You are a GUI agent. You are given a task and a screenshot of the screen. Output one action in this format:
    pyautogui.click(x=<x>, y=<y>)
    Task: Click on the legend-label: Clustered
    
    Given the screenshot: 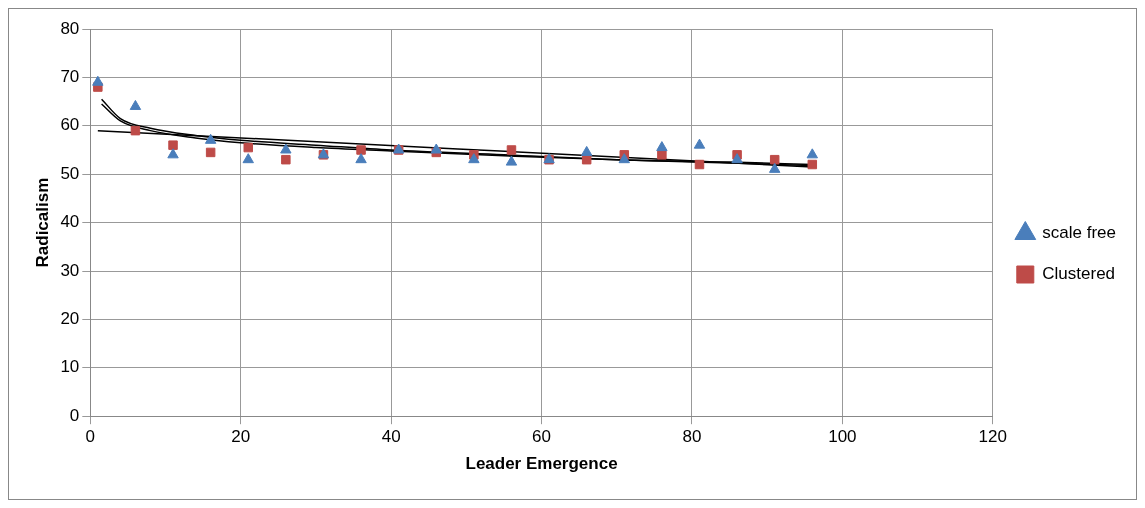 What is the action you would take?
    pyautogui.click(x=1079, y=274)
    